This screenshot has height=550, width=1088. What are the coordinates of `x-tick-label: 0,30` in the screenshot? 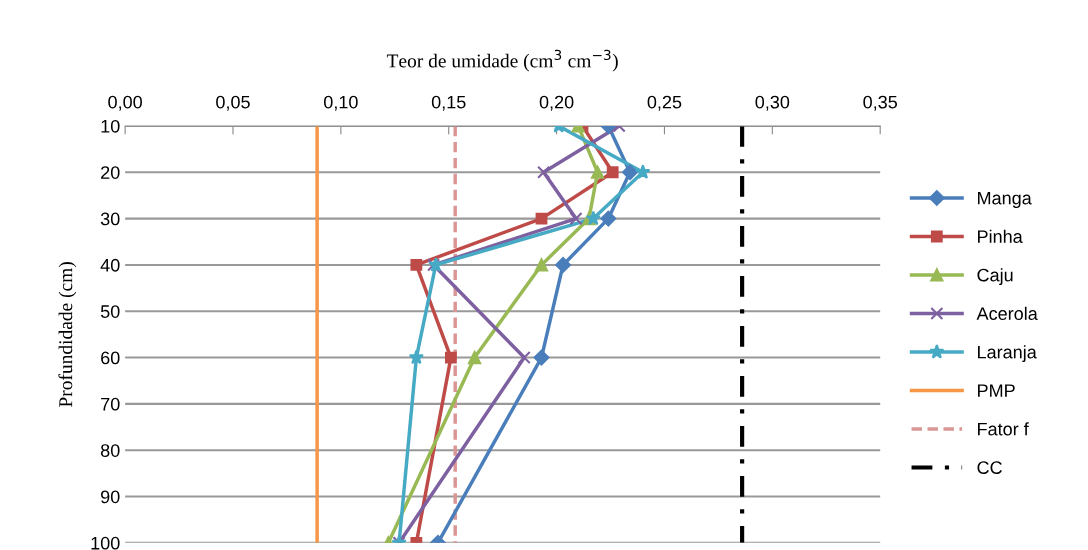 It's located at (772, 103).